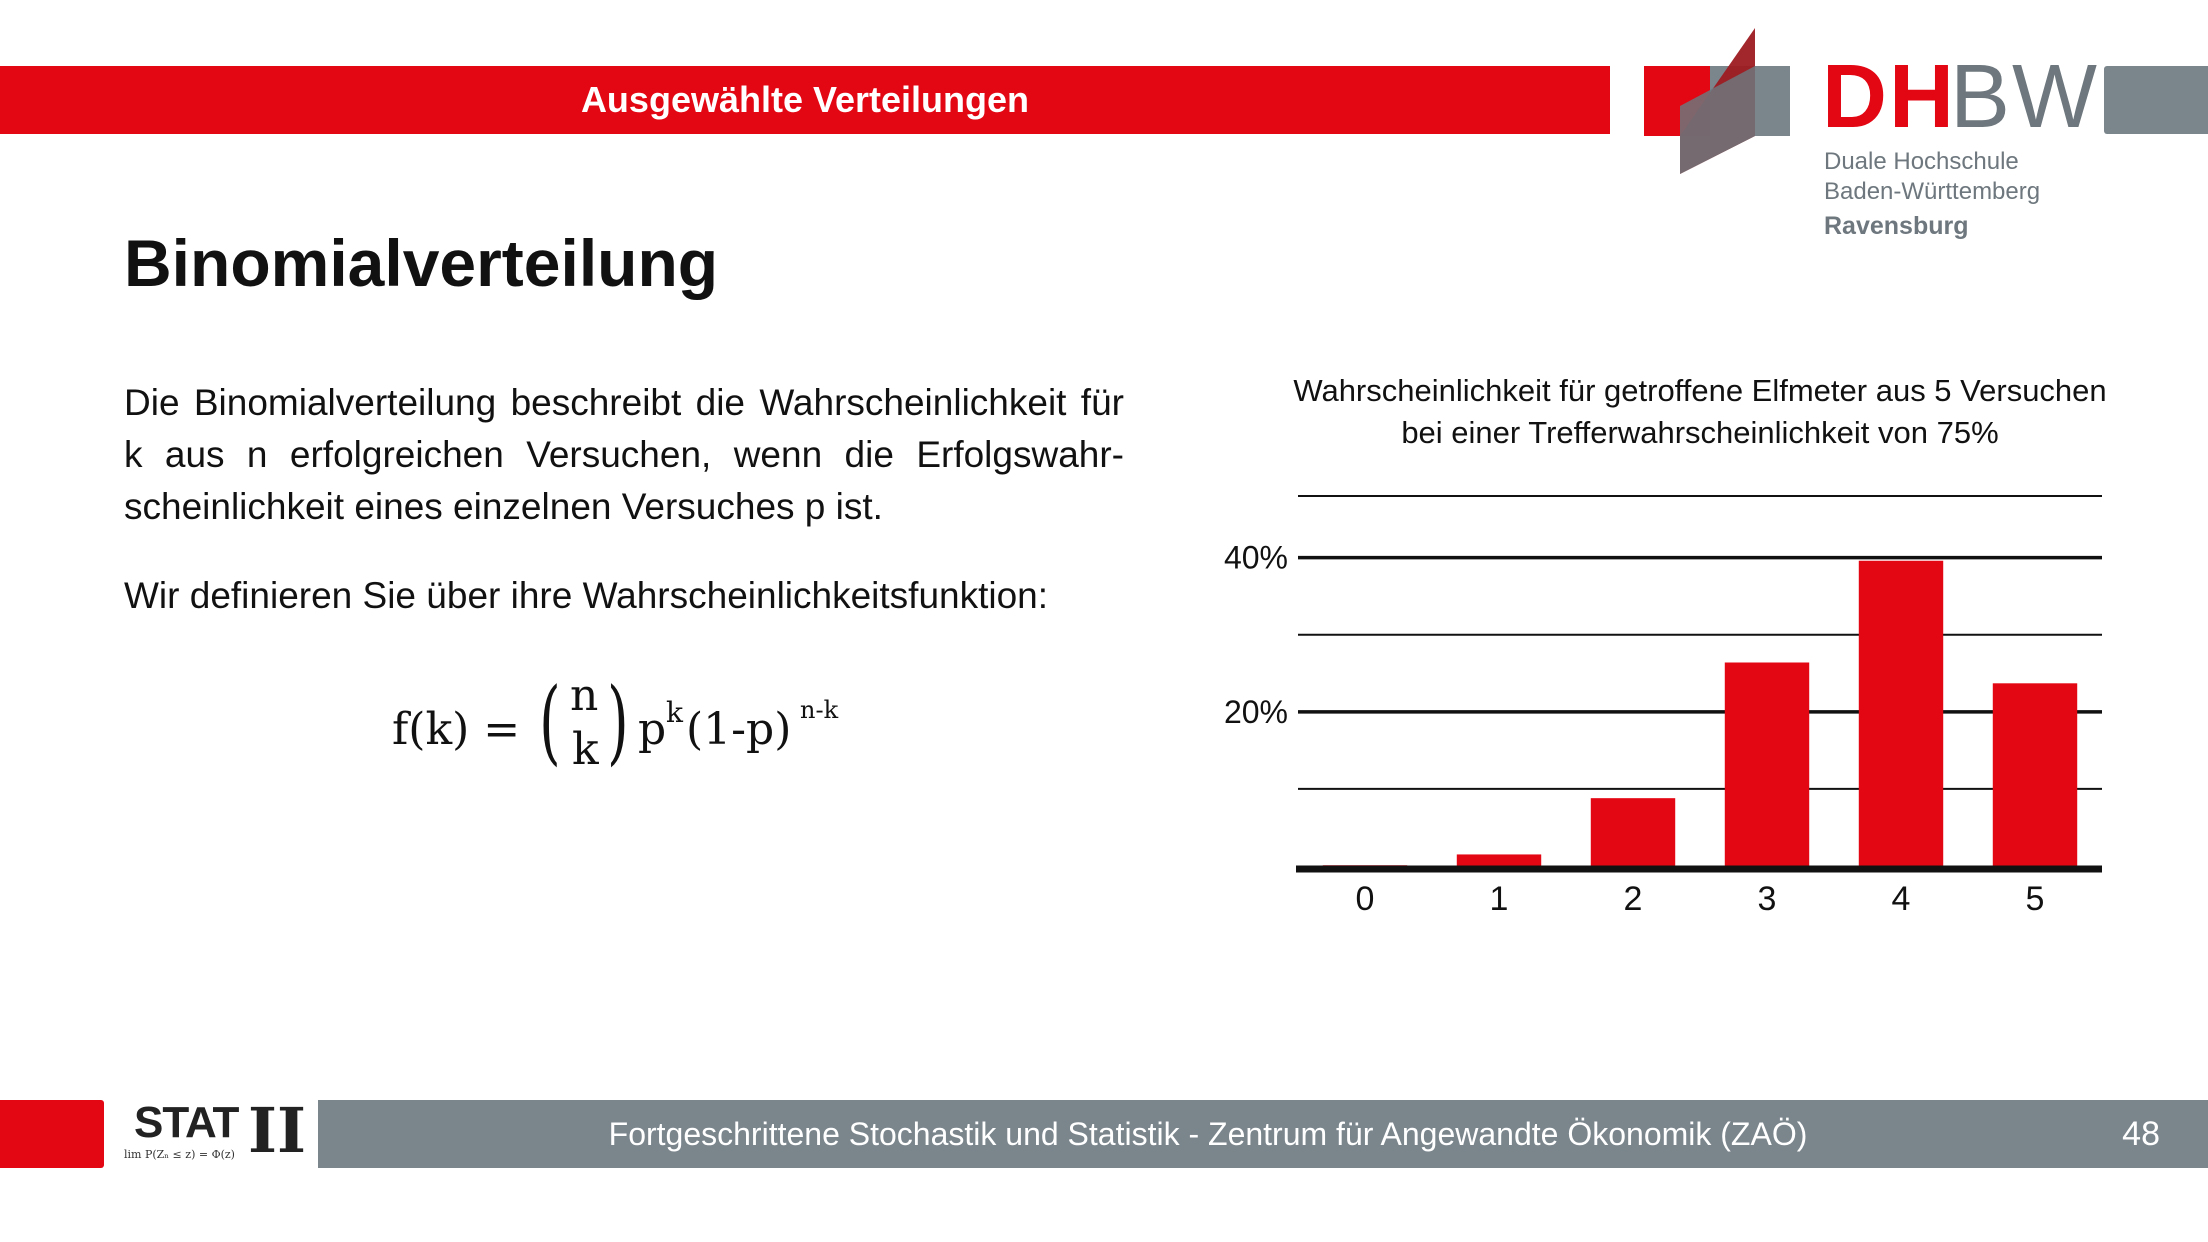 The image size is (2208, 1242). What do you see at coordinates (550, 721) in the screenshot?
I see `binom-left-paren: (` at bounding box center [550, 721].